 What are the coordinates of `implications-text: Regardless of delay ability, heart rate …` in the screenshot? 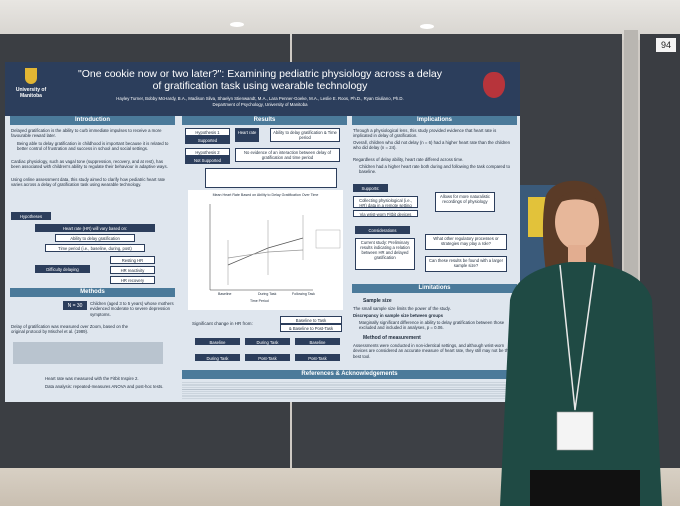 It's located at (408, 159).